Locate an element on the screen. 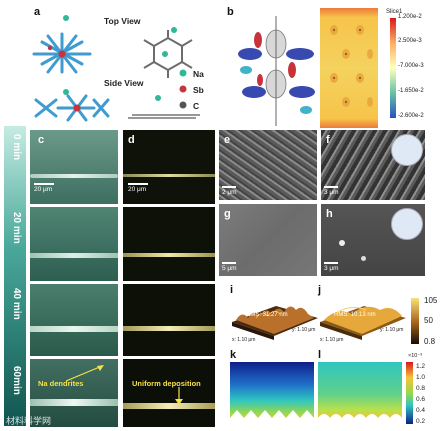 Image resolution: width=448 pixels, height=431 pixels. kl-tick-2: 0.8 is located at coordinates (421, 388).